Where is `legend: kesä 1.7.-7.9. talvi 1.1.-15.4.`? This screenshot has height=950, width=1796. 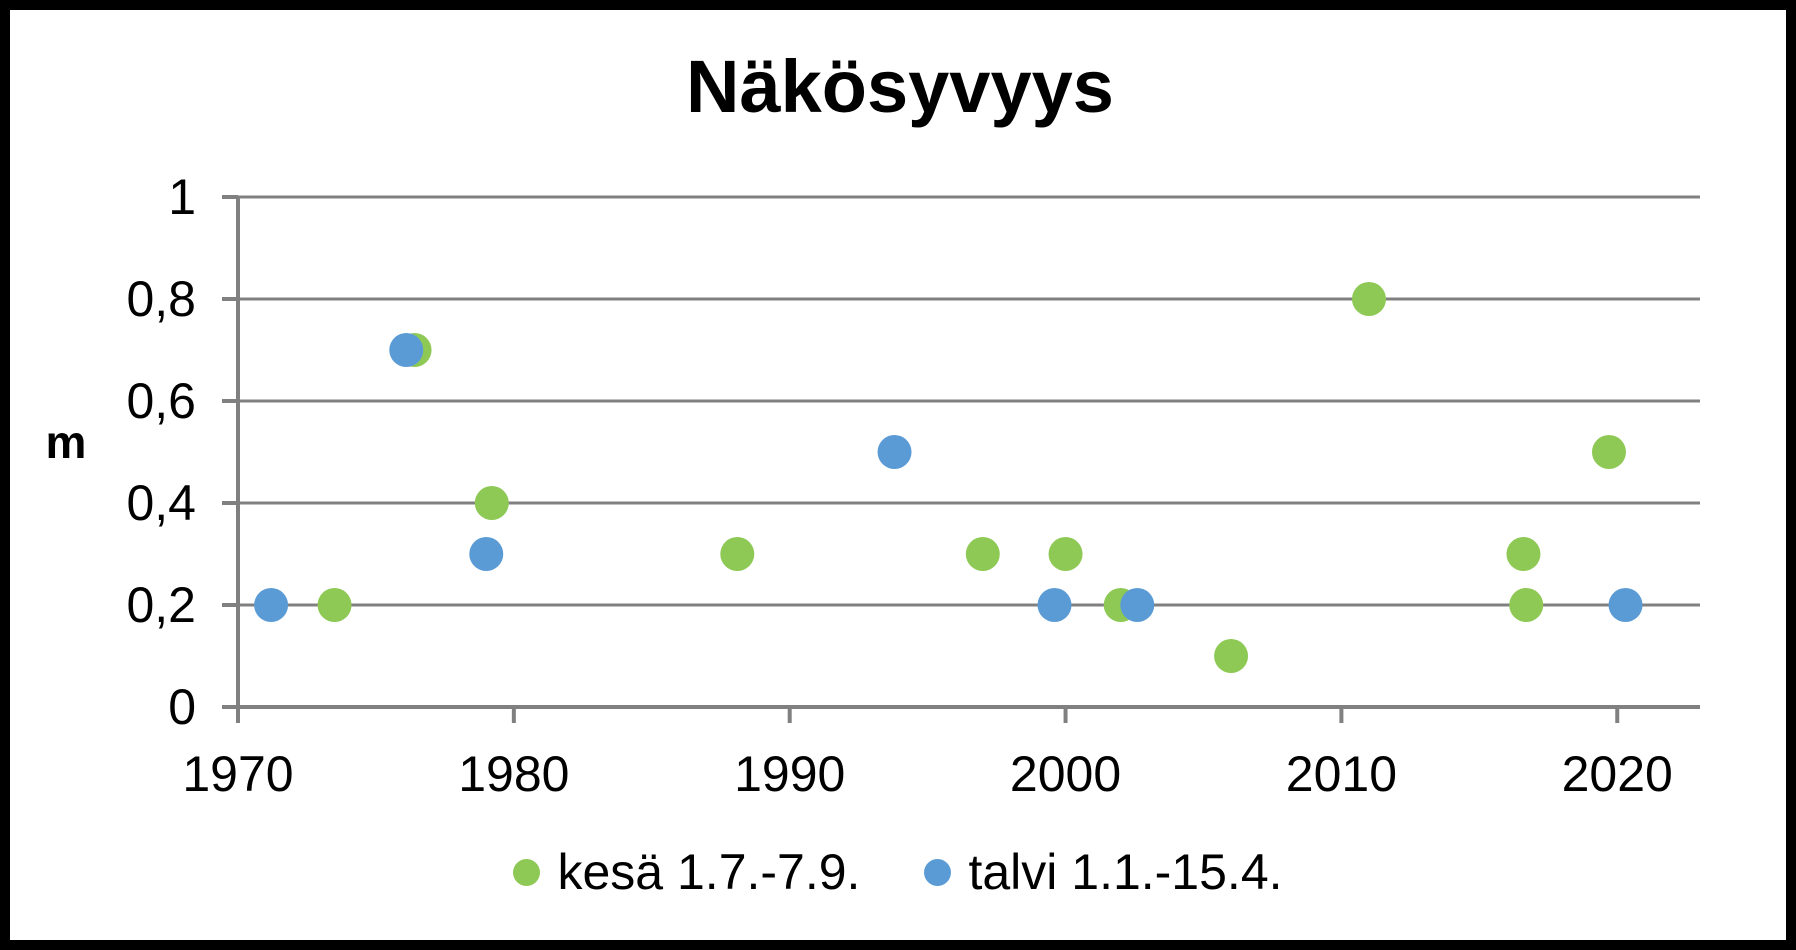
legend: kesä 1.7.-7.9. talvi 1.1.-15.4. is located at coordinates (898, 872).